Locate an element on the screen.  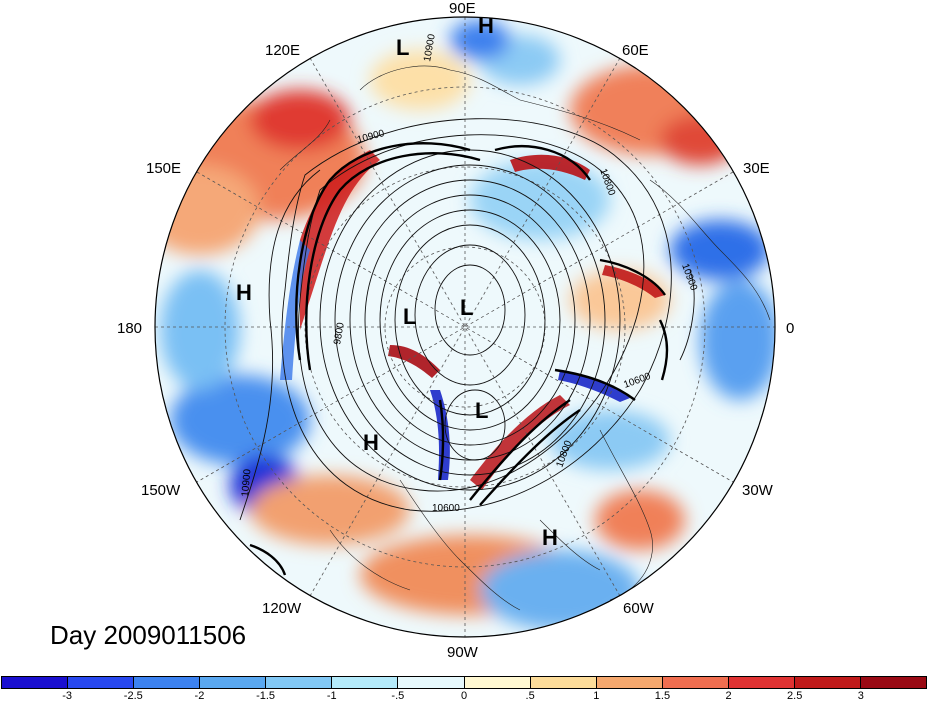
colorbar-tick-label: 1 is located at coordinates (596, 696).